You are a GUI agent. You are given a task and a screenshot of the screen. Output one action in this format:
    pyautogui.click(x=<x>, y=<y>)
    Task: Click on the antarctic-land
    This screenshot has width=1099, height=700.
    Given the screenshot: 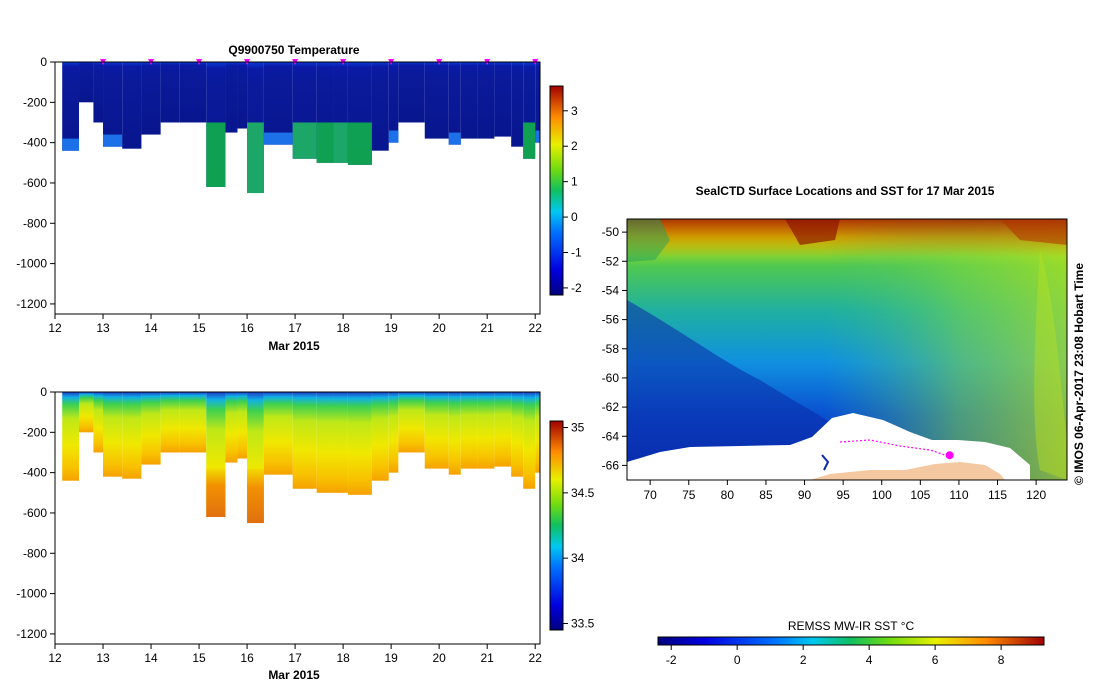 What is the action you would take?
    pyautogui.click(x=907, y=471)
    